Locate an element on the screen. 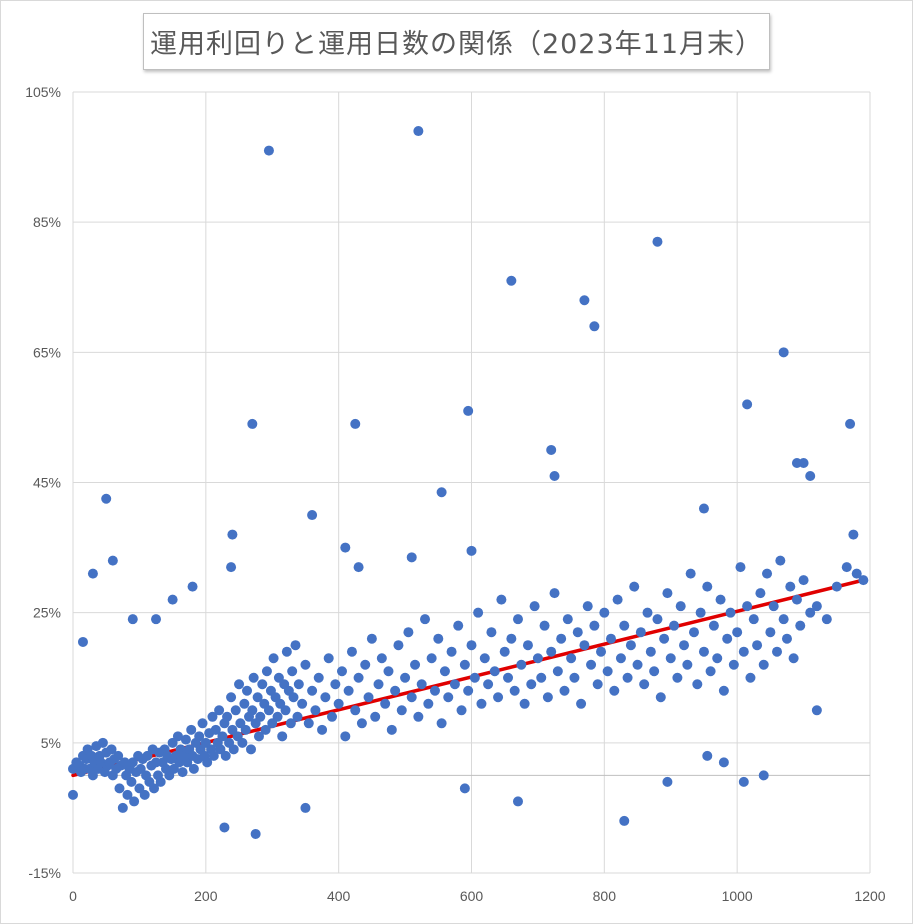  y-tick-label: 5% is located at coordinates (51, 743).